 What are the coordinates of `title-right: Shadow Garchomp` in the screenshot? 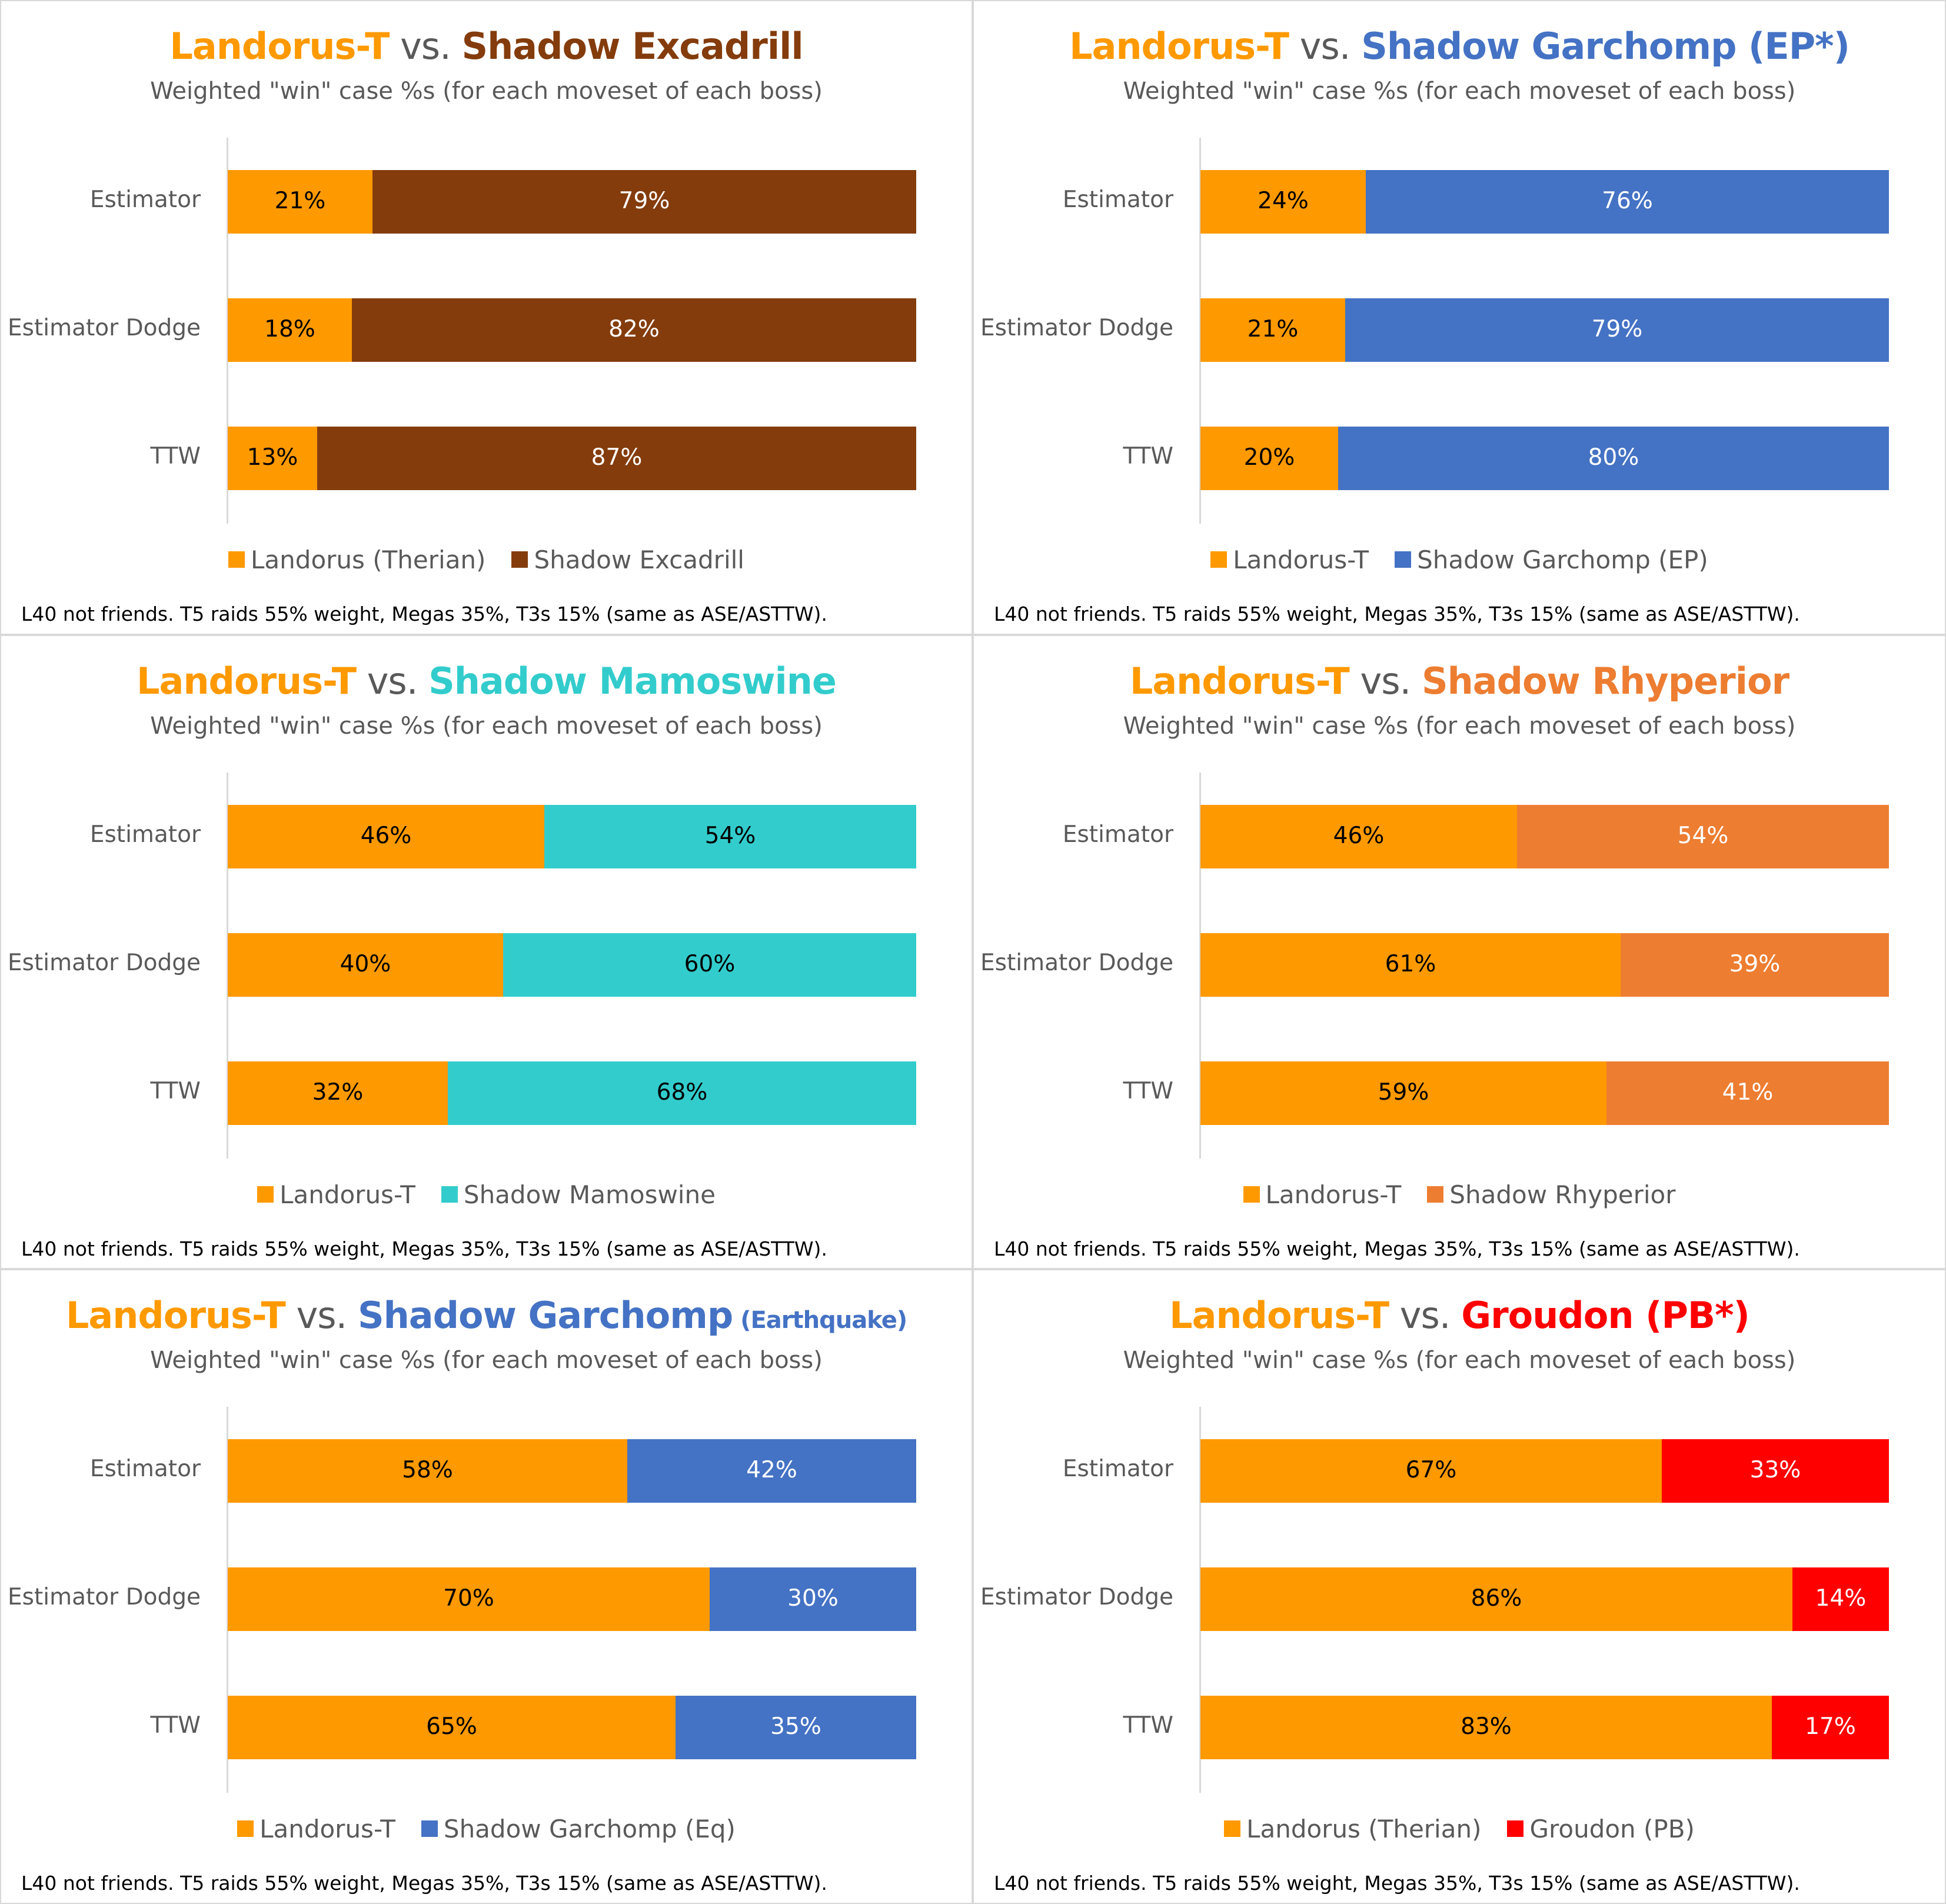 It's located at (545, 1315).